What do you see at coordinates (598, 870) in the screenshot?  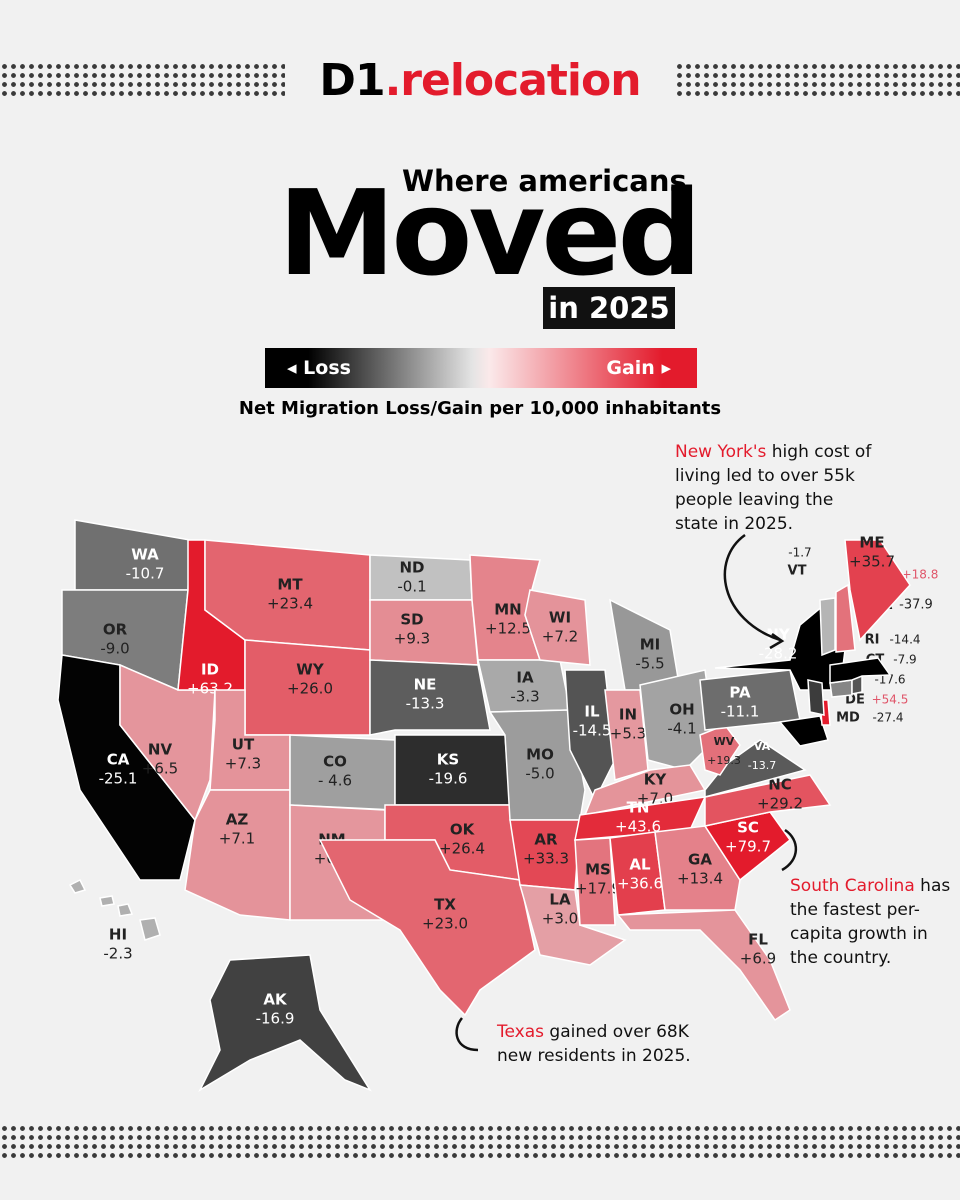 I see `state-label: MS` at bounding box center [598, 870].